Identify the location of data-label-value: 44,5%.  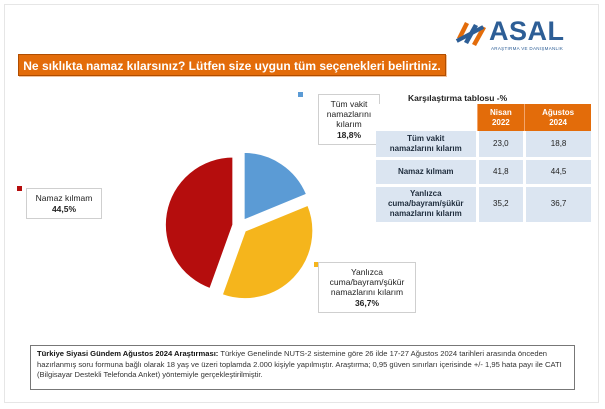
(64, 209).